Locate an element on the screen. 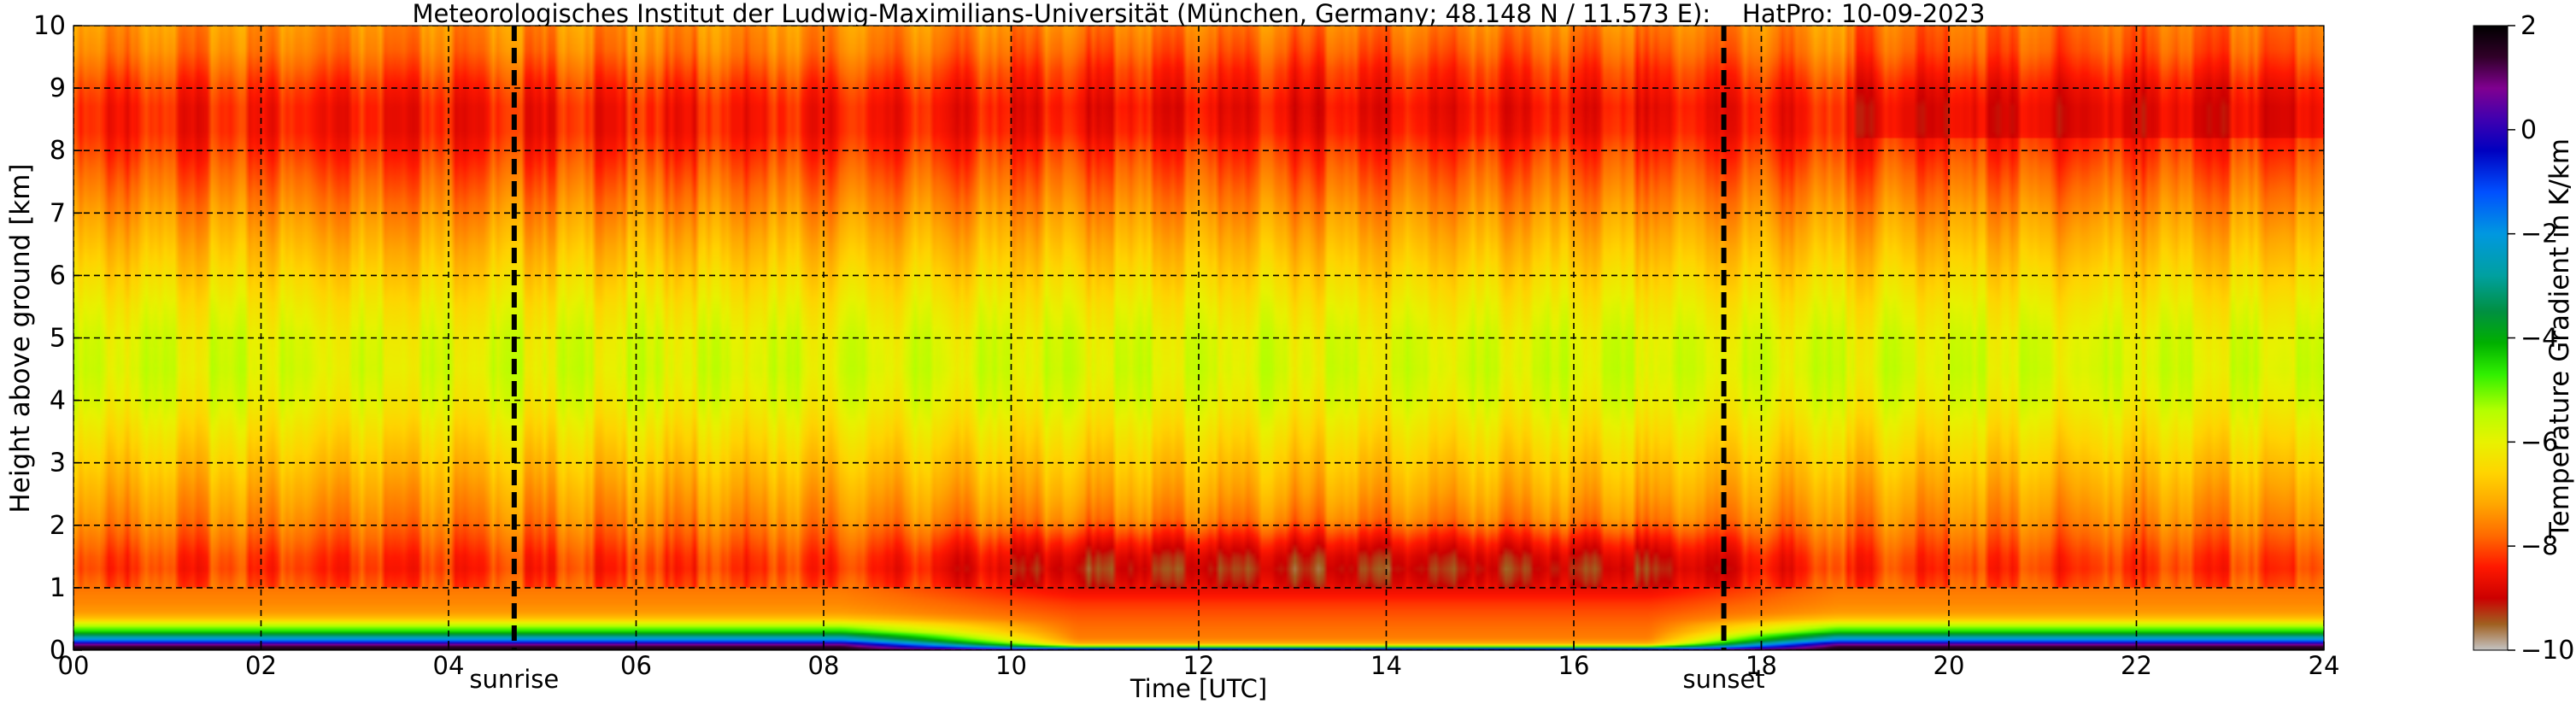 The image size is (2576, 704). x-axis: 00 02 04 06 08 10 12 14 16 18 20 22 24 is located at coordinates (1199, 661).